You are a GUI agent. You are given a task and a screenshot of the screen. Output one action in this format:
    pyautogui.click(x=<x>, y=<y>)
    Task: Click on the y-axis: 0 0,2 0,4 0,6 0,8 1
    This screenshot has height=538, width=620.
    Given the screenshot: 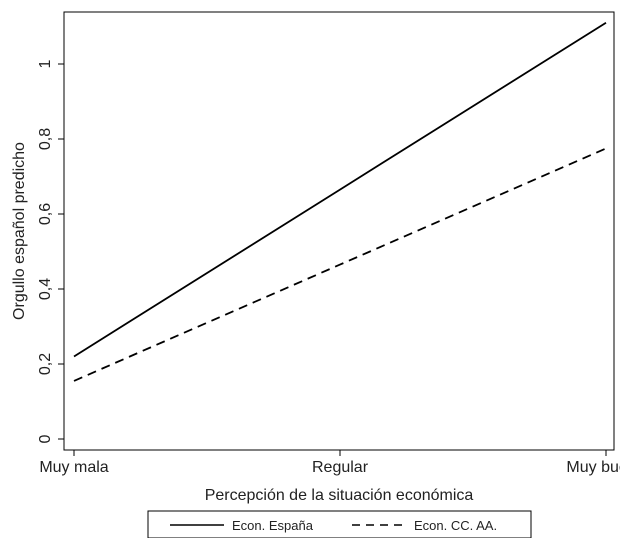 What is the action you would take?
    pyautogui.click(x=50, y=251)
    